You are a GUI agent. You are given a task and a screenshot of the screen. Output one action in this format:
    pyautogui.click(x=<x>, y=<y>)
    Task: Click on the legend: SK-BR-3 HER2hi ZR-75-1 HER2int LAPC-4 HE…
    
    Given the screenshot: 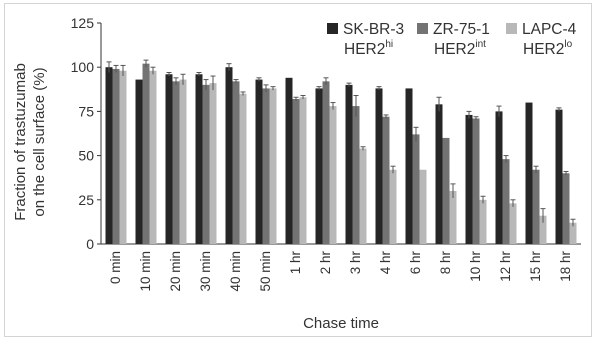 What is the action you would take?
    pyautogui.click(x=452, y=39)
    